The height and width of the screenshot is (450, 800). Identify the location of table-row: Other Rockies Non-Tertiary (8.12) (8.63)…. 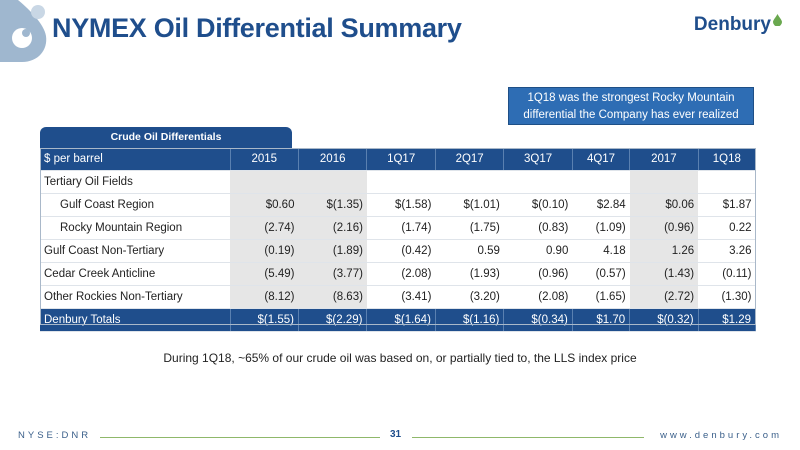
(398, 297).